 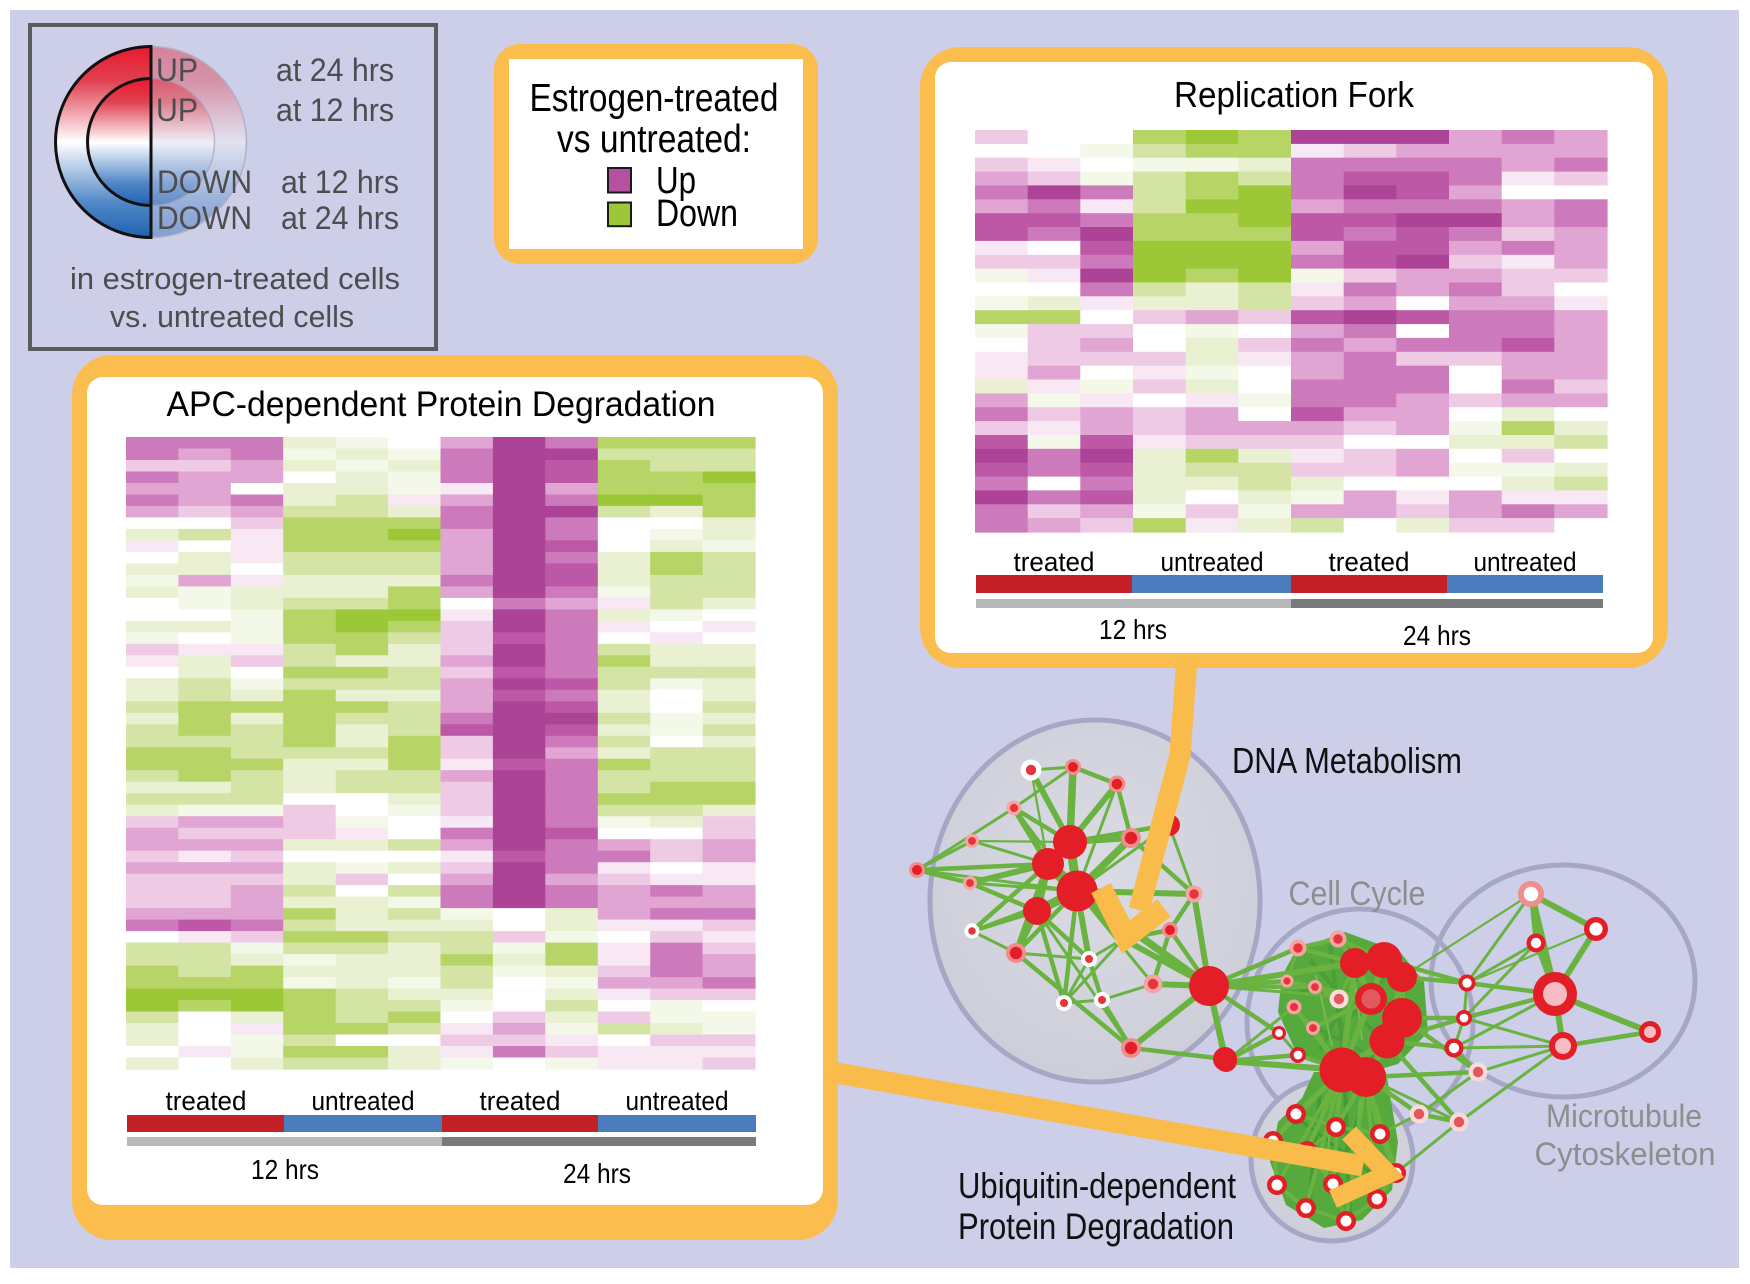 I want to click on svg-text: in estrogen-treated cells, so click(x=235, y=278).